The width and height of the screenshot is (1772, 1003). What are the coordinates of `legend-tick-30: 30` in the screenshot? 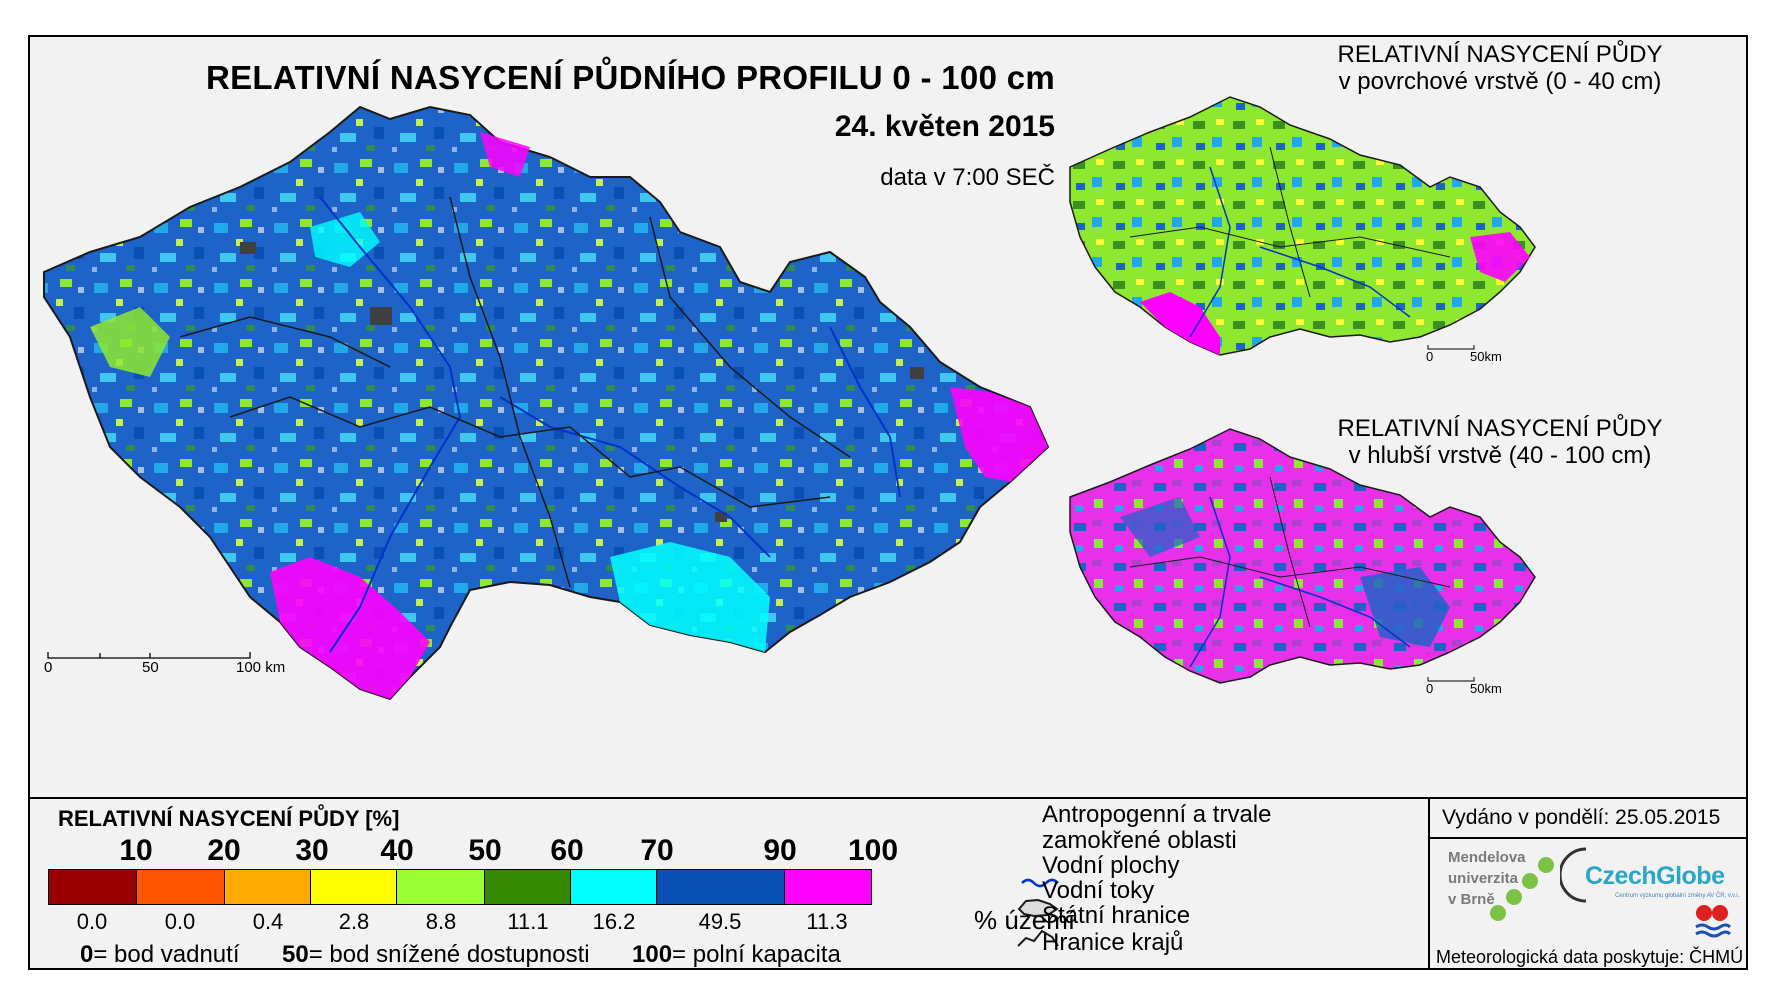 It's located at (312, 850).